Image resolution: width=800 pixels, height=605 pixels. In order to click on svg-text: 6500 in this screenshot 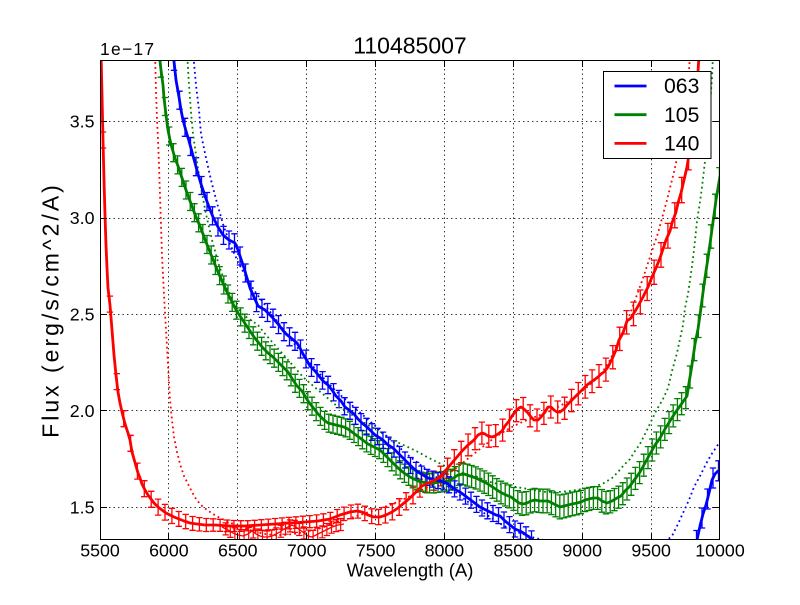, I will do `click(238, 551)`.